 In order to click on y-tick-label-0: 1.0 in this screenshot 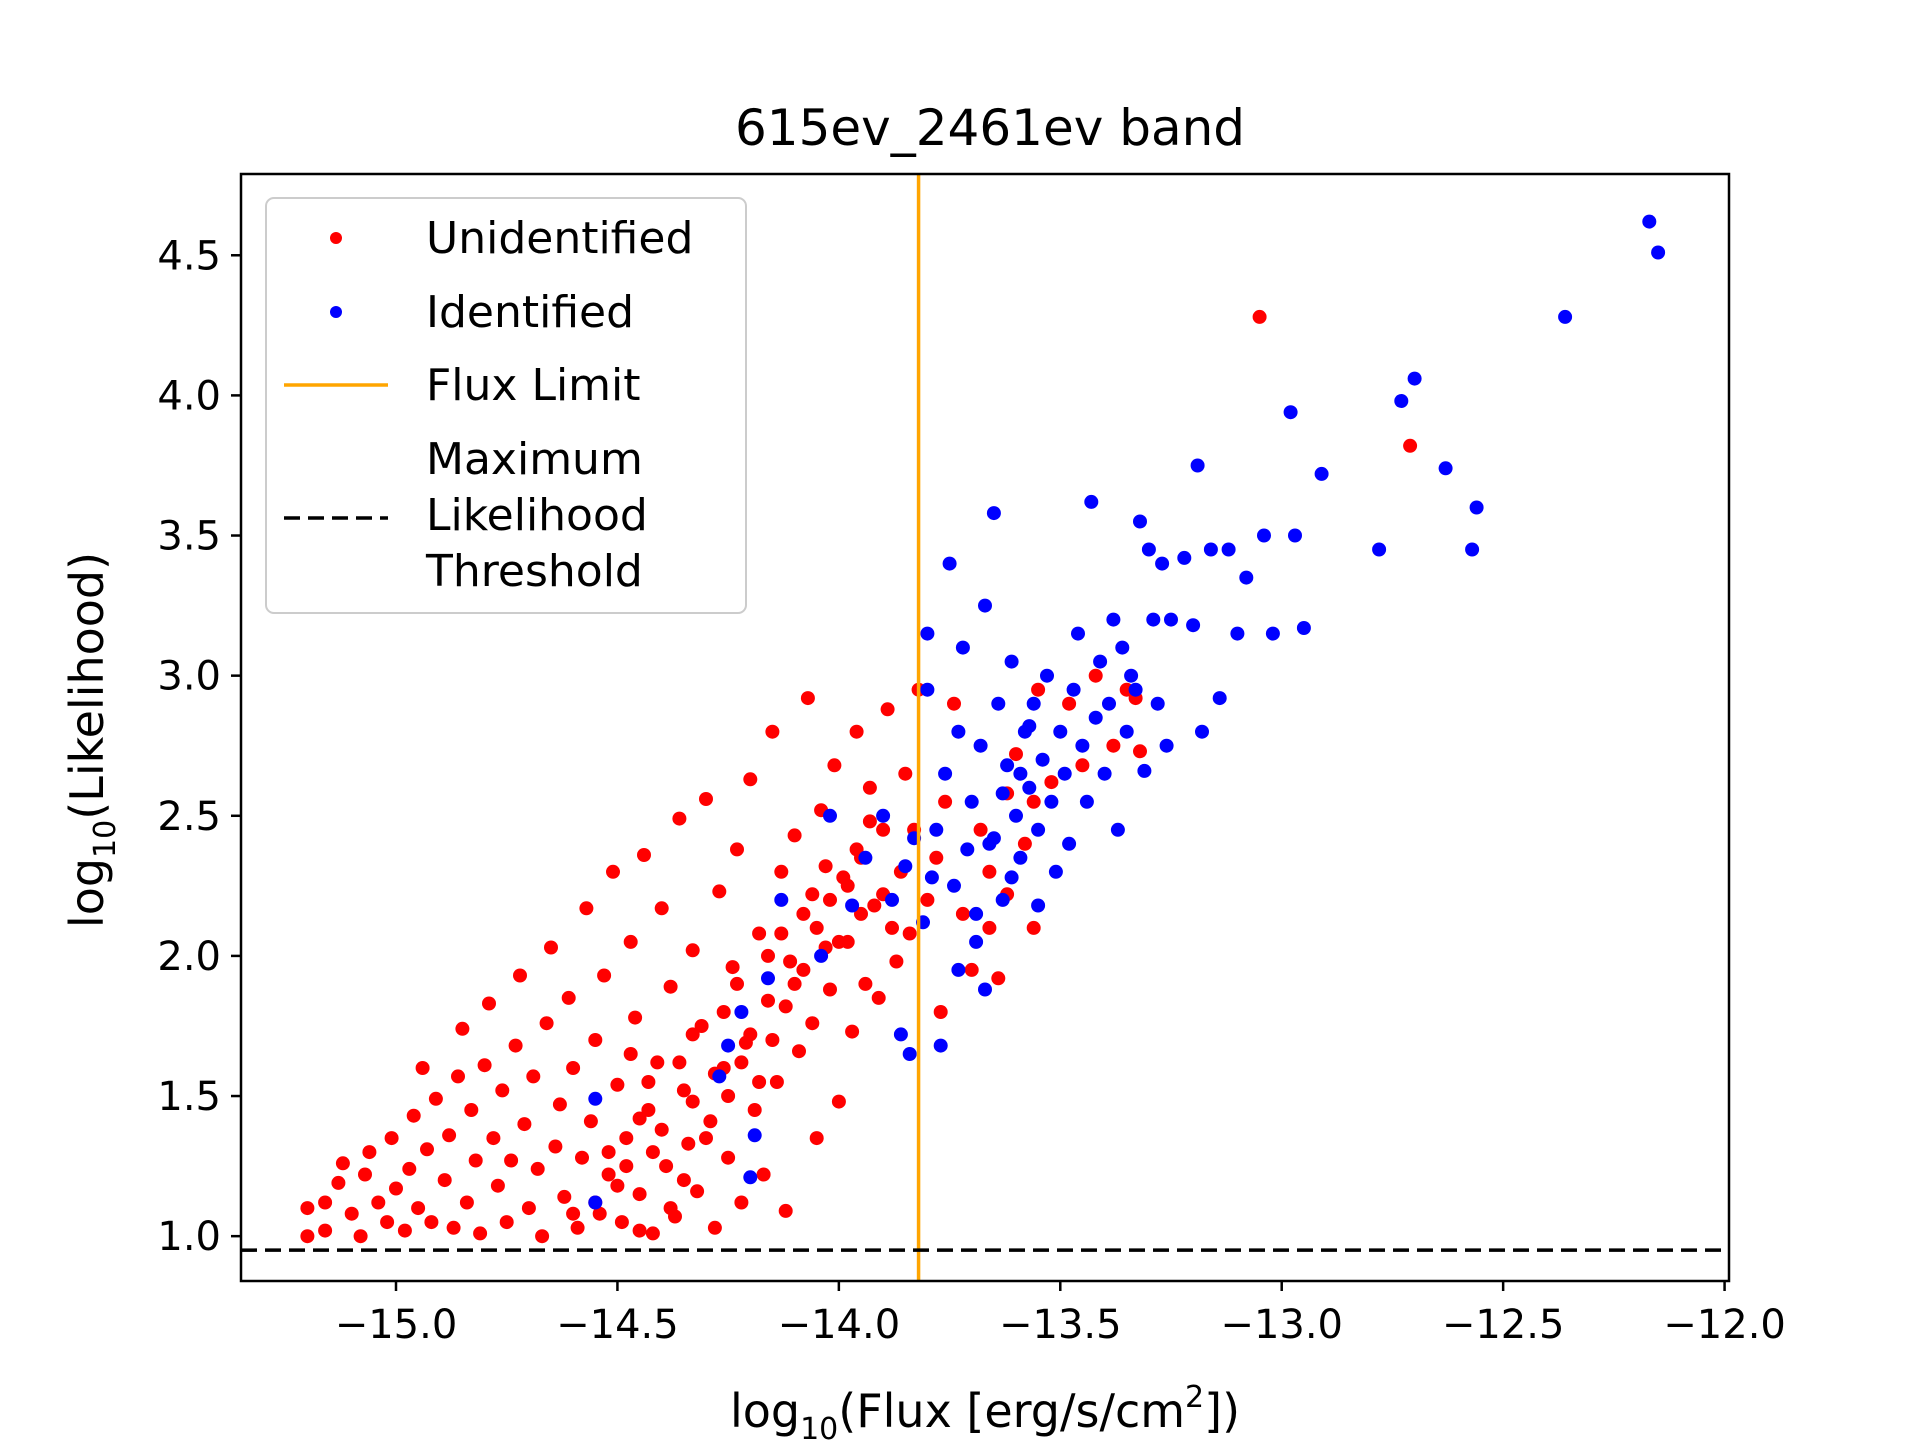, I will do `click(189, 1237)`.